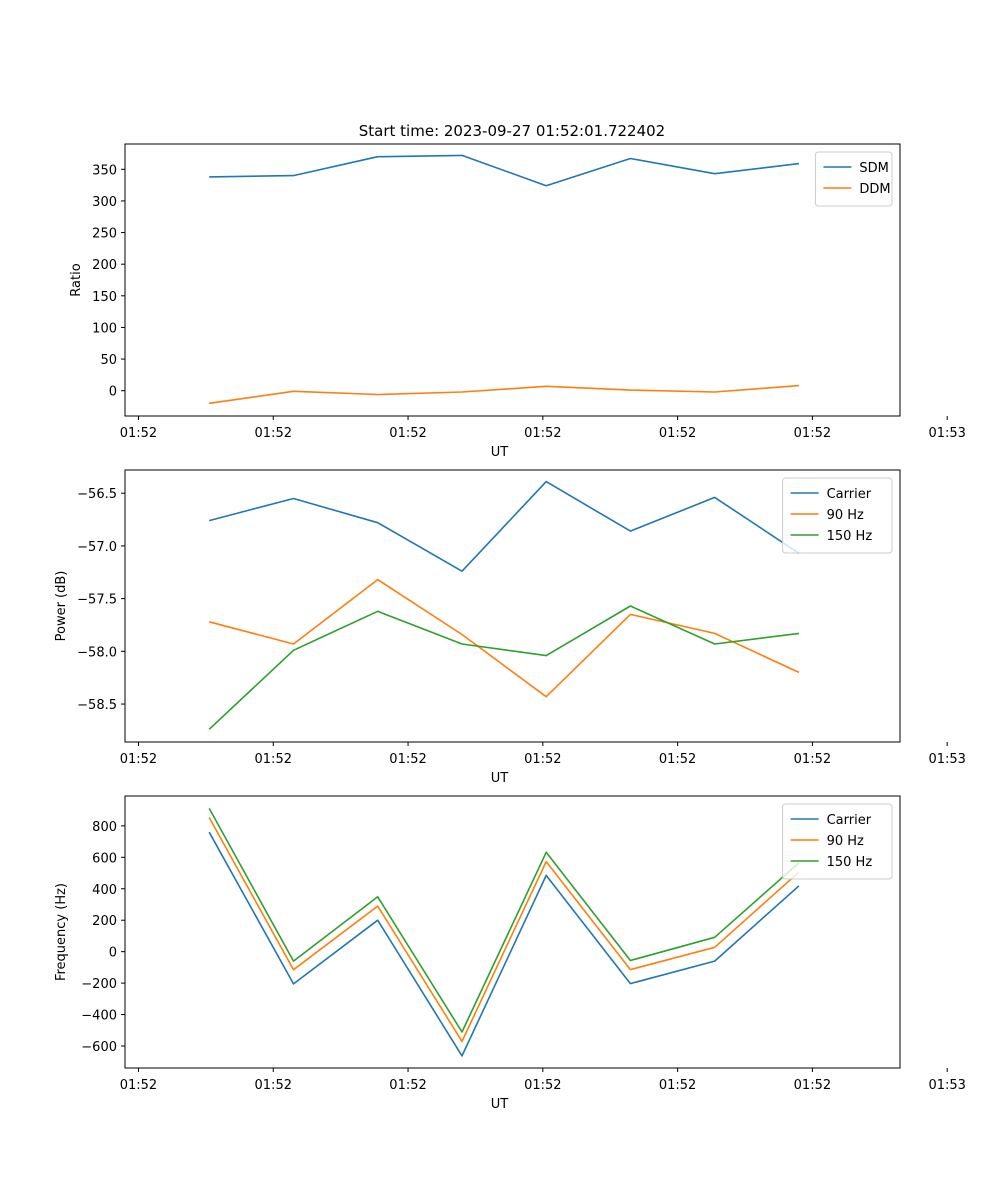 This screenshot has height=1200, width=1000. Describe the element at coordinates (61, 606) in the screenshot. I see `y-axis-label: Power (dB)` at that location.